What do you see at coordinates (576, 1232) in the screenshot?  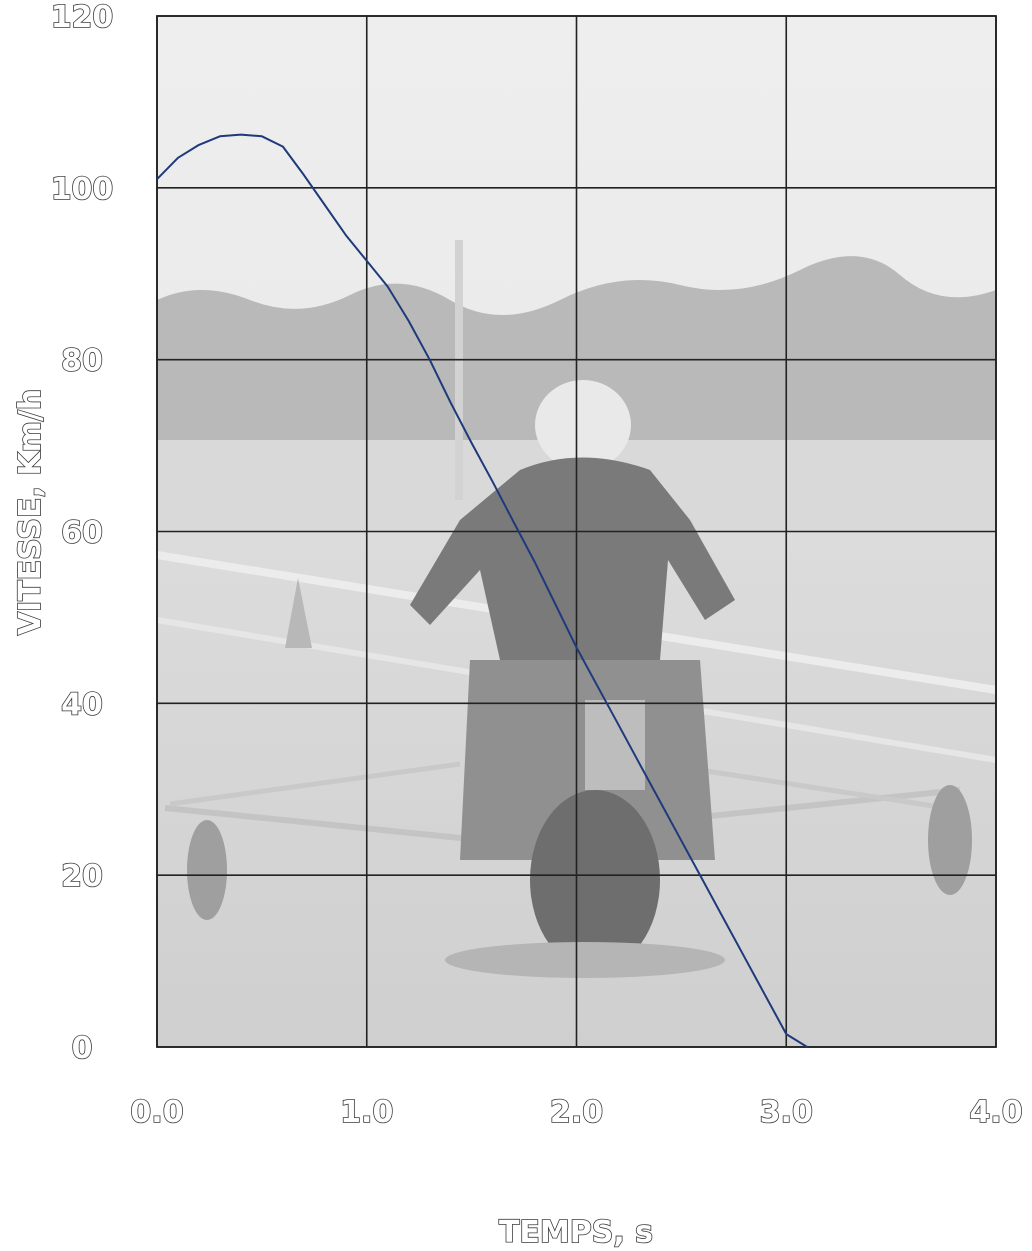 I see `x-axis-title: TEMPS, s` at bounding box center [576, 1232].